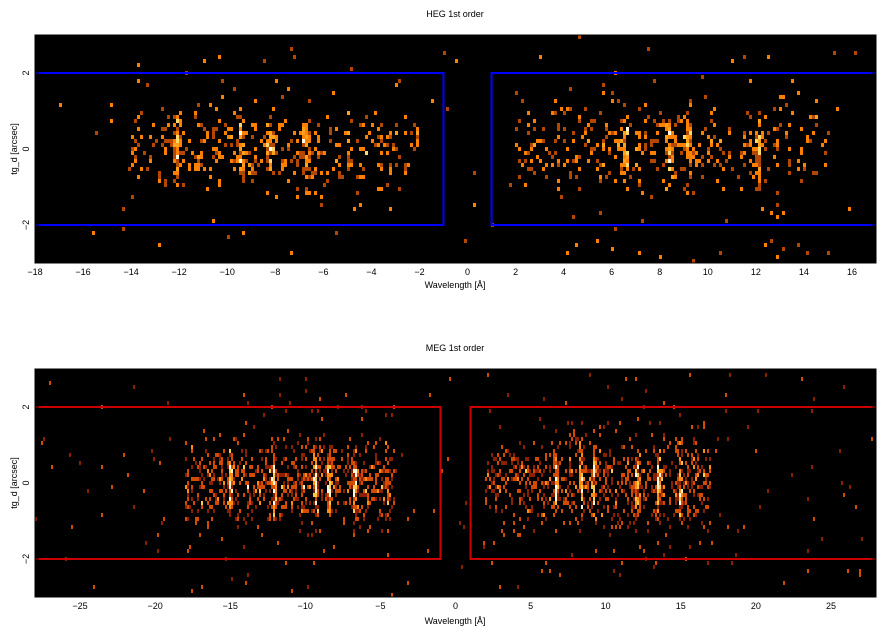 The image size is (886, 636). I want to click on heg-x-tick-label: 8, so click(659, 272).